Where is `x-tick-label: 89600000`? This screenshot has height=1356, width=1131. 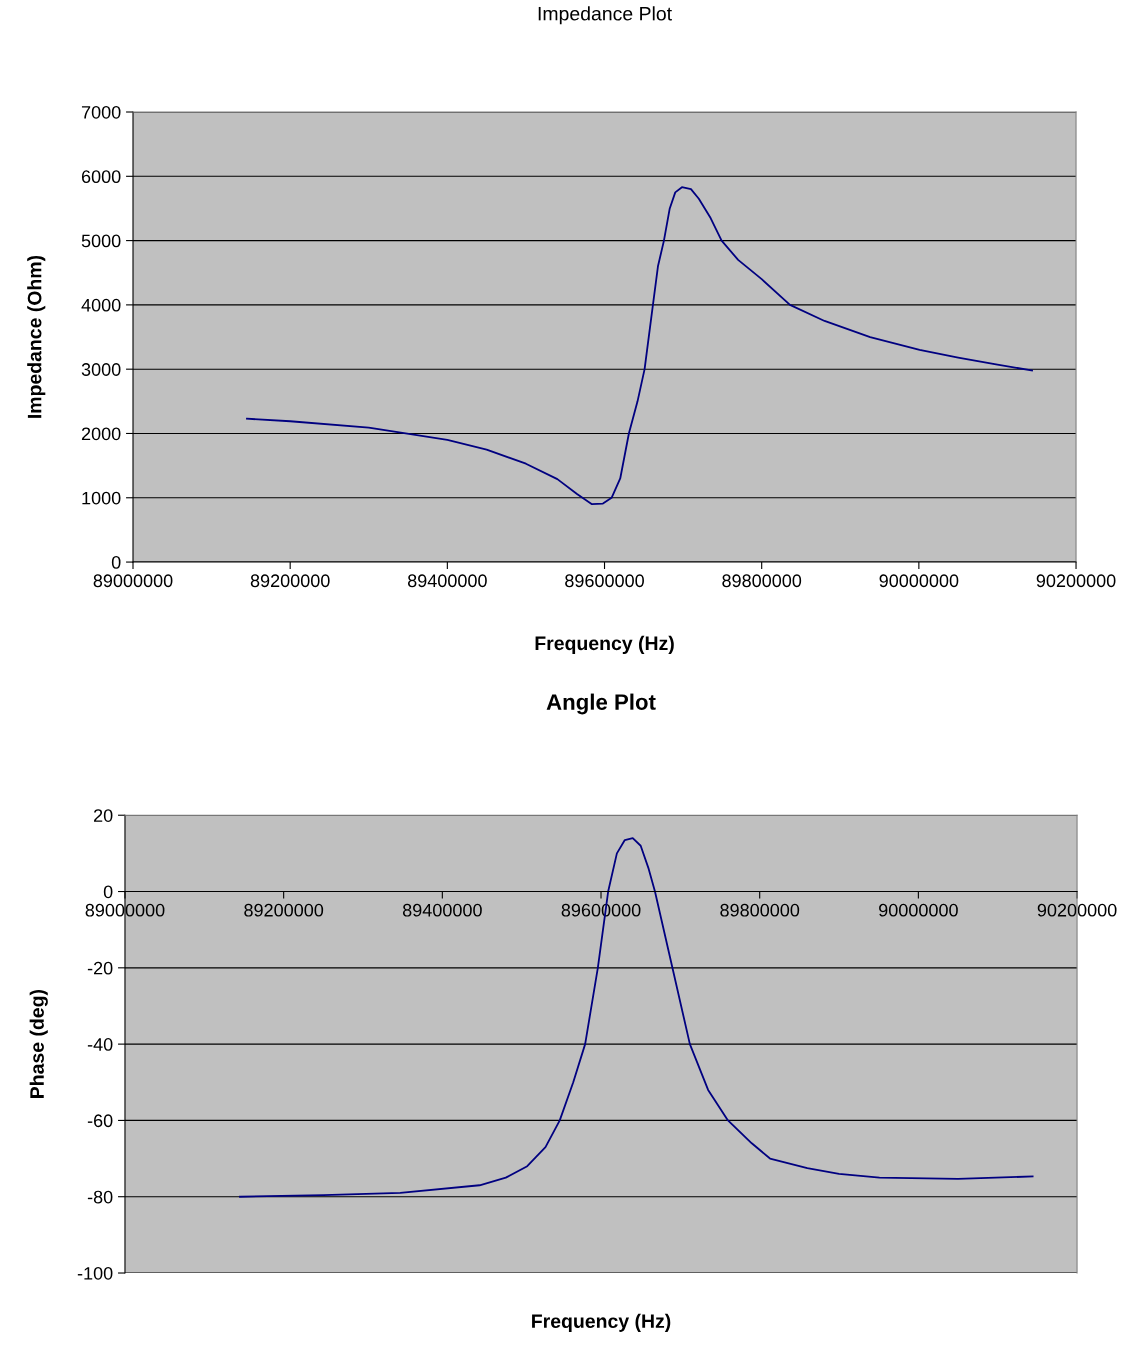 x-tick-label: 89600000 is located at coordinates (604, 581).